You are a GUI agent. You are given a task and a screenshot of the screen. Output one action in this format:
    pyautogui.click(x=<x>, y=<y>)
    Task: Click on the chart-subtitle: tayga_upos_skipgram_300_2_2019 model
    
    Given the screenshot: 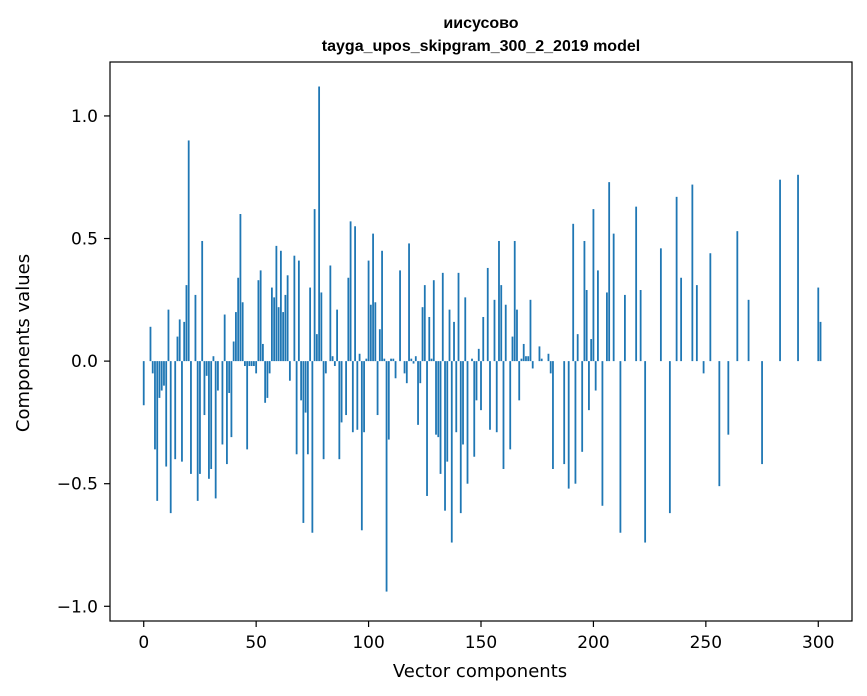 What is the action you would take?
    pyautogui.click(x=481, y=46)
    